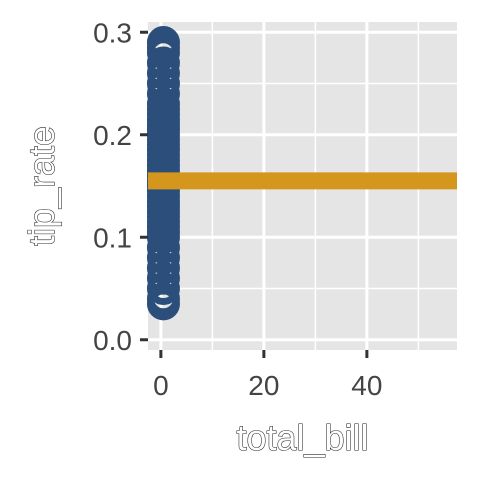  What do you see at coordinates (112, 32) in the screenshot?
I see `y-tick-label: 0.3` at bounding box center [112, 32].